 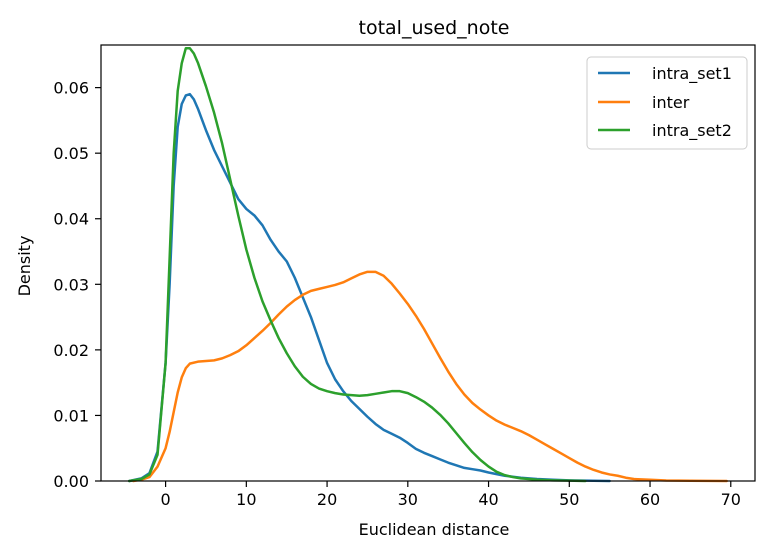 I want to click on x-axis-label: Euclidean distance, so click(x=434, y=529).